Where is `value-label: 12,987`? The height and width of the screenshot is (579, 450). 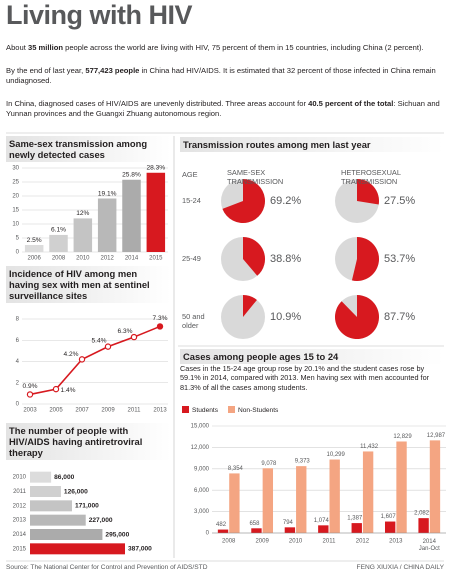 value-label: 12,987 is located at coordinates (436, 436).